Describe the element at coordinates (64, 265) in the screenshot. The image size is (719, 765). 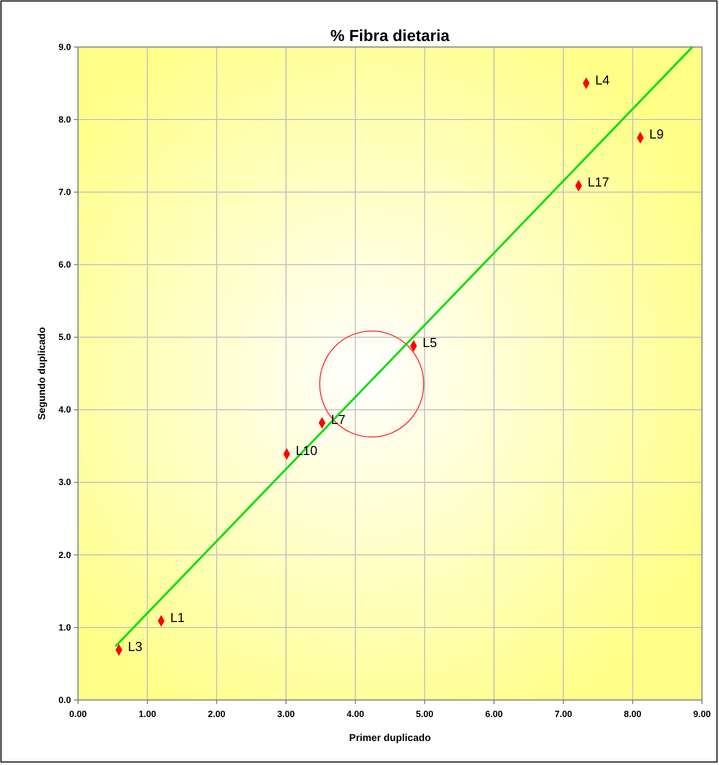
I see `y-tick-label: 6.0` at that location.